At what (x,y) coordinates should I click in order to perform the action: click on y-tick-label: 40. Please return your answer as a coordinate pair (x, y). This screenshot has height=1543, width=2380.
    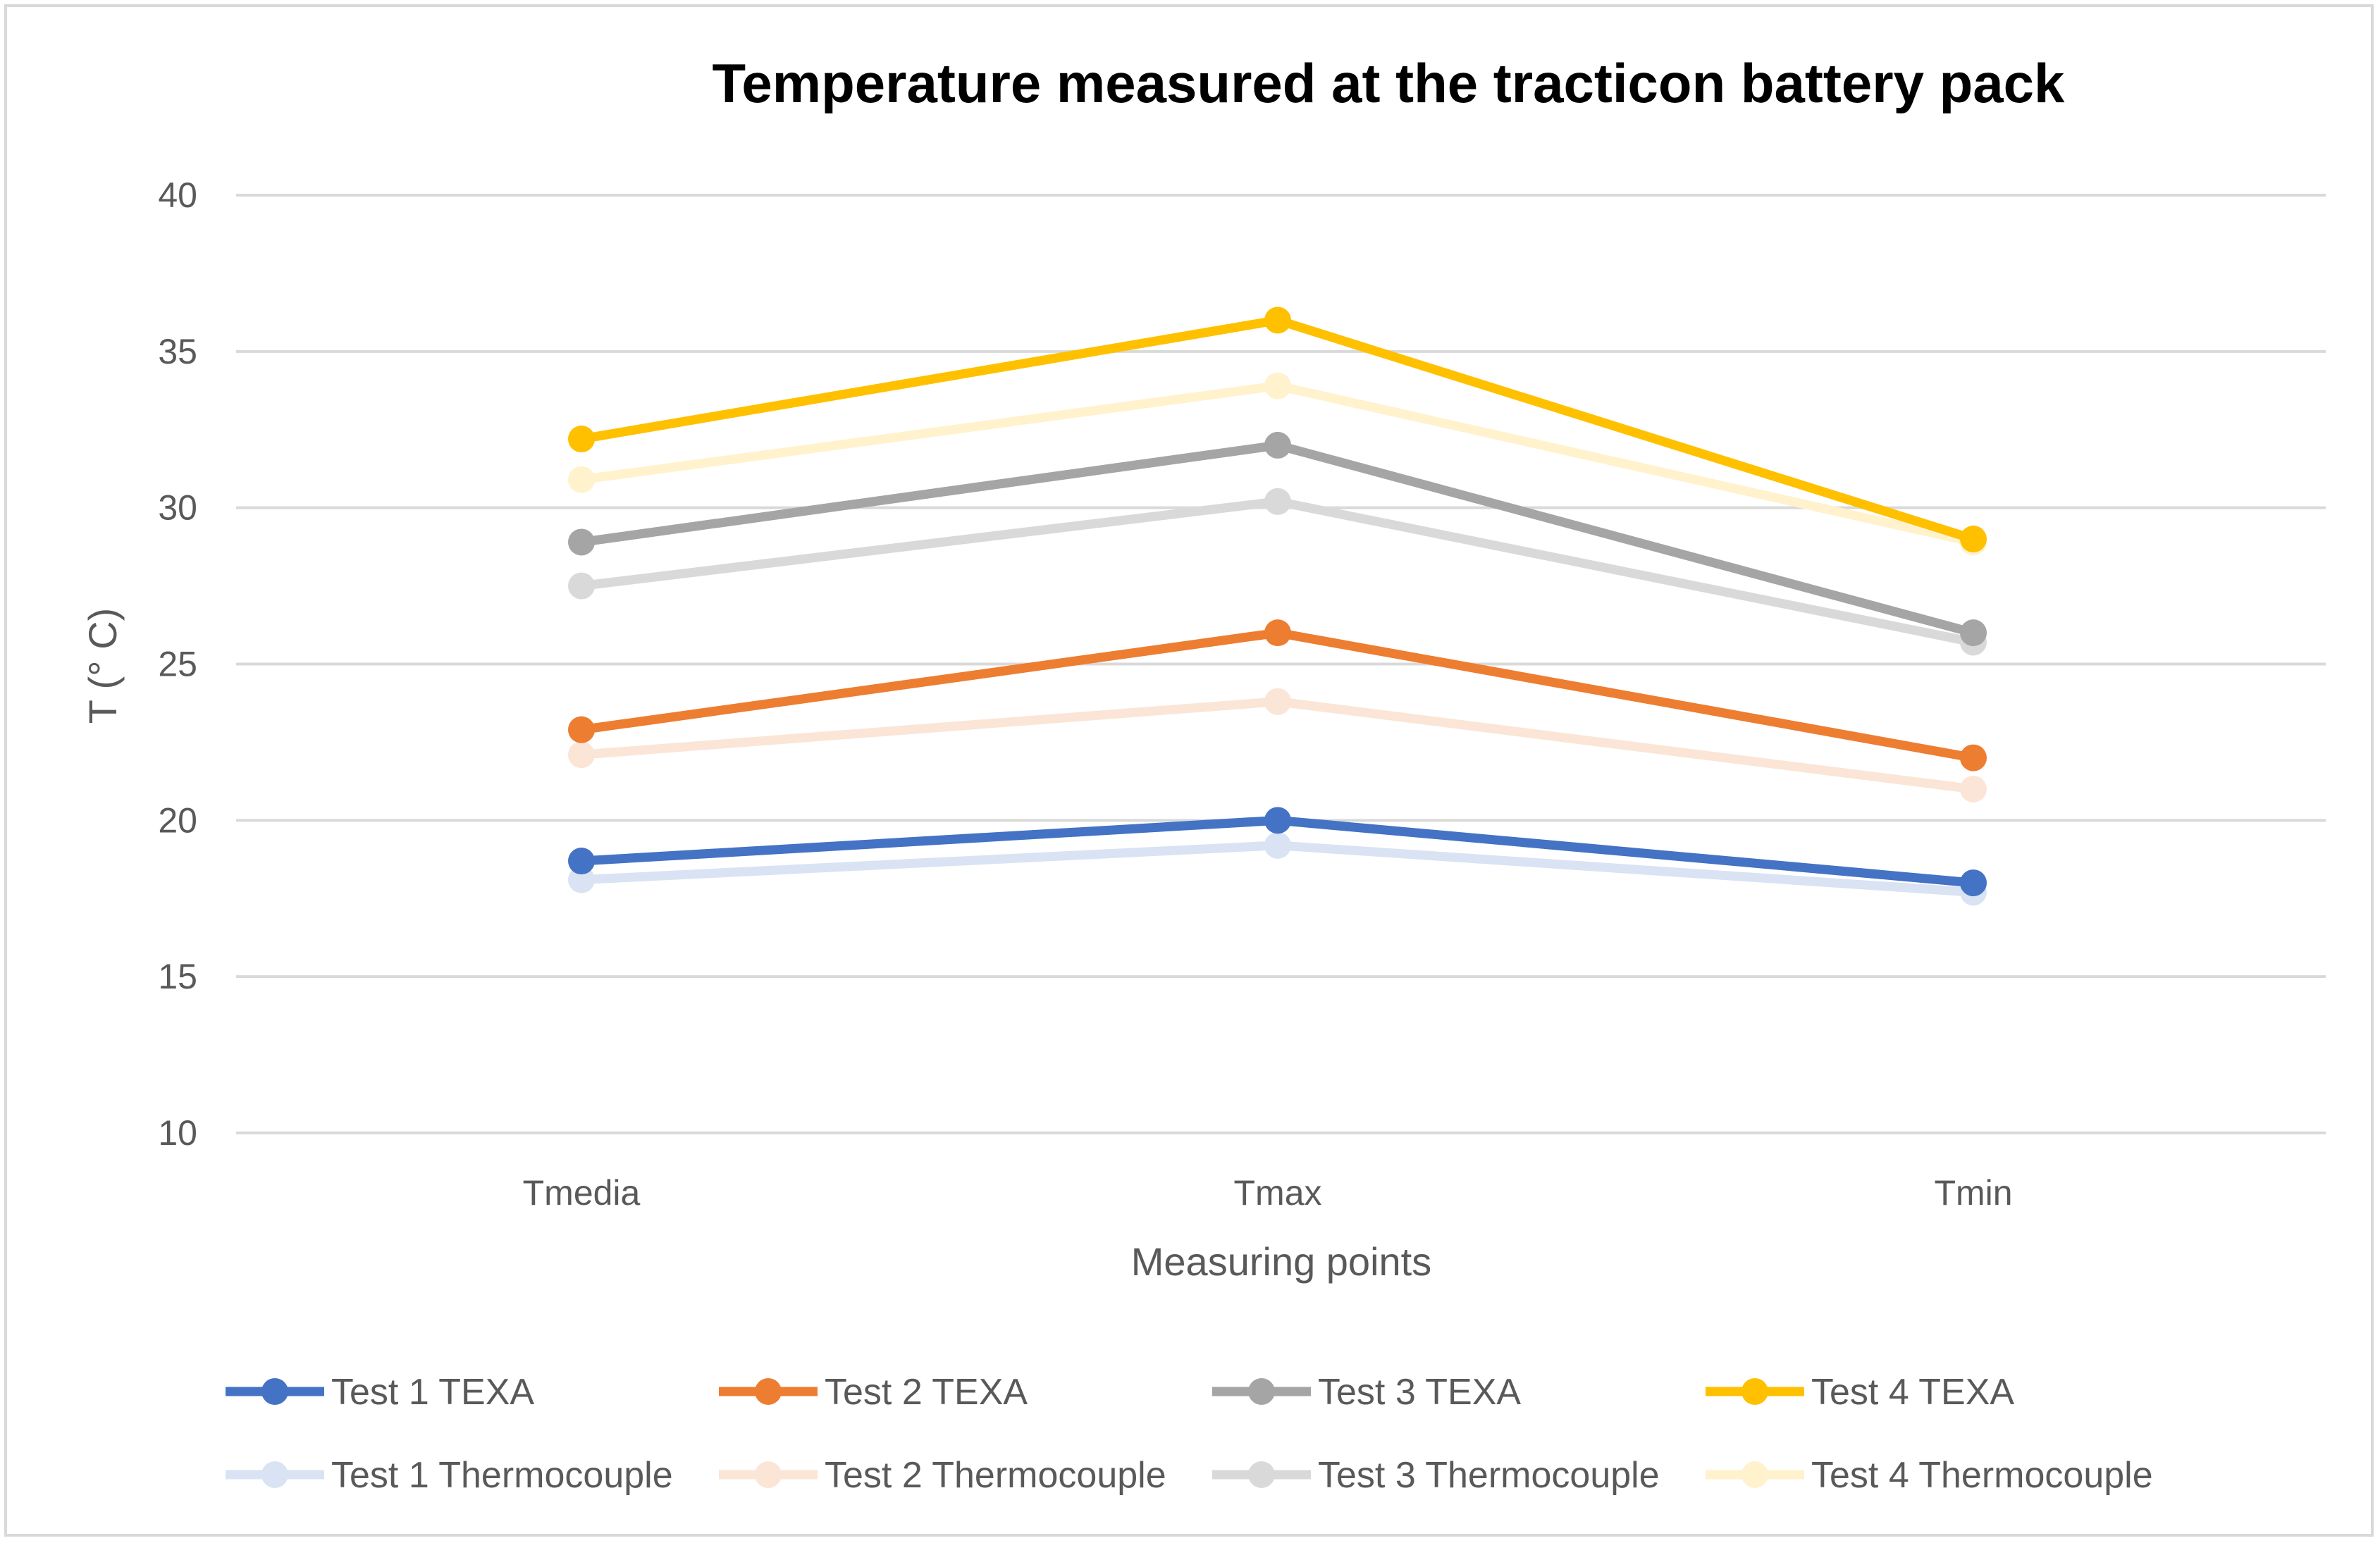
    Looking at the image, I should click on (177, 195).